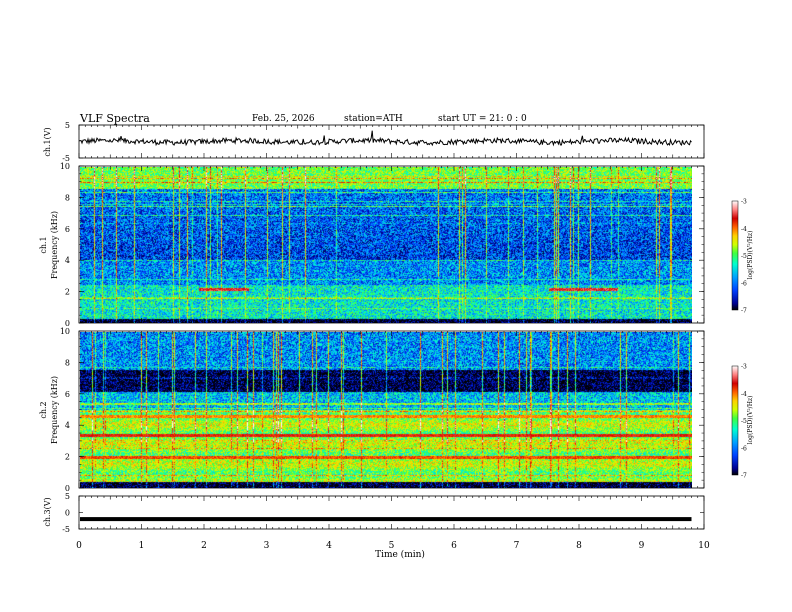 The image size is (792, 612). I want to click on x-tick-label: 9, so click(642, 546).